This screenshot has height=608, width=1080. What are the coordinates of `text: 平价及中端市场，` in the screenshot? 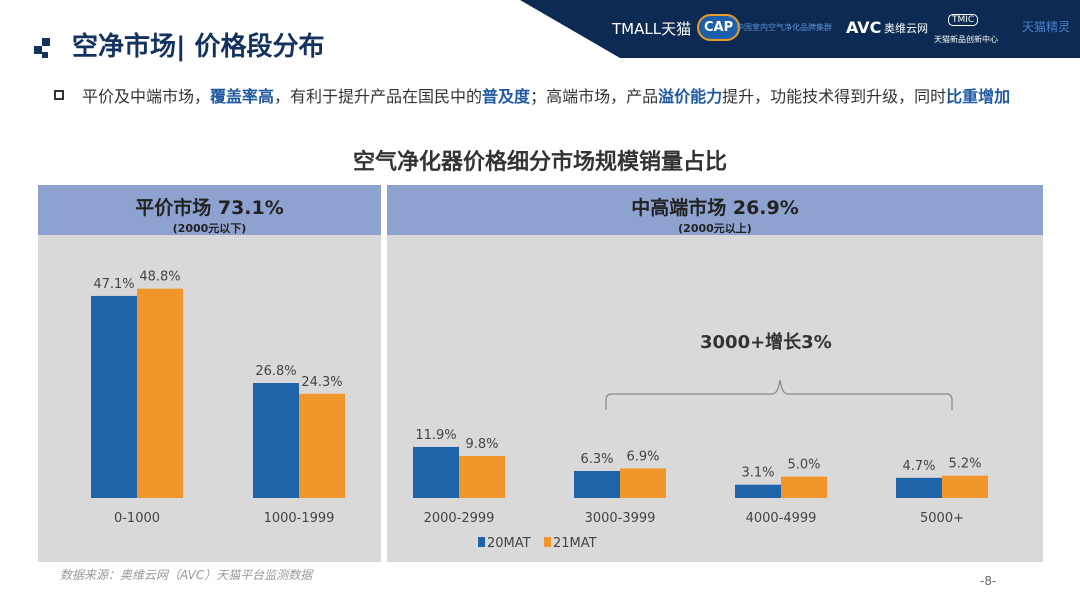 It's located at (146, 96).